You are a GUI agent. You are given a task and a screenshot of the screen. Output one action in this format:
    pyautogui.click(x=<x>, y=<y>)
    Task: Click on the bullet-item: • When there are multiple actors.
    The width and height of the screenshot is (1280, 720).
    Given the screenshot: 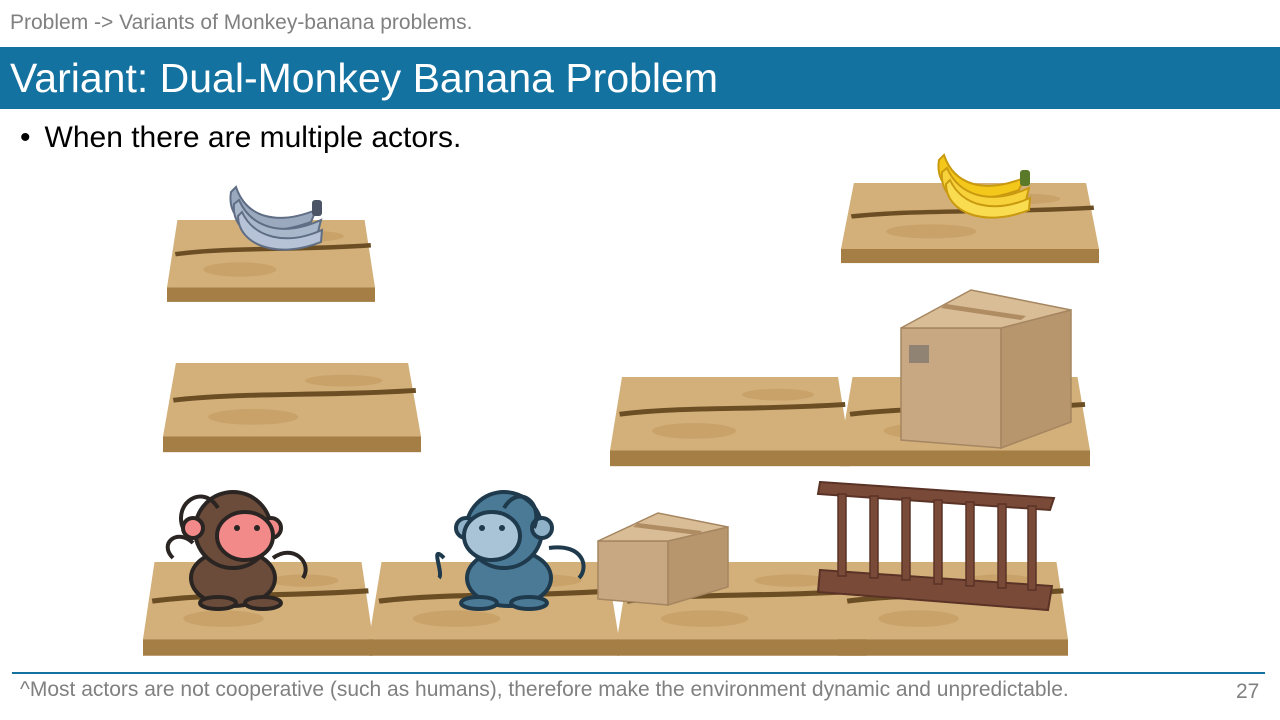 What is the action you would take?
    pyautogui.click(x=240, y=138)
    